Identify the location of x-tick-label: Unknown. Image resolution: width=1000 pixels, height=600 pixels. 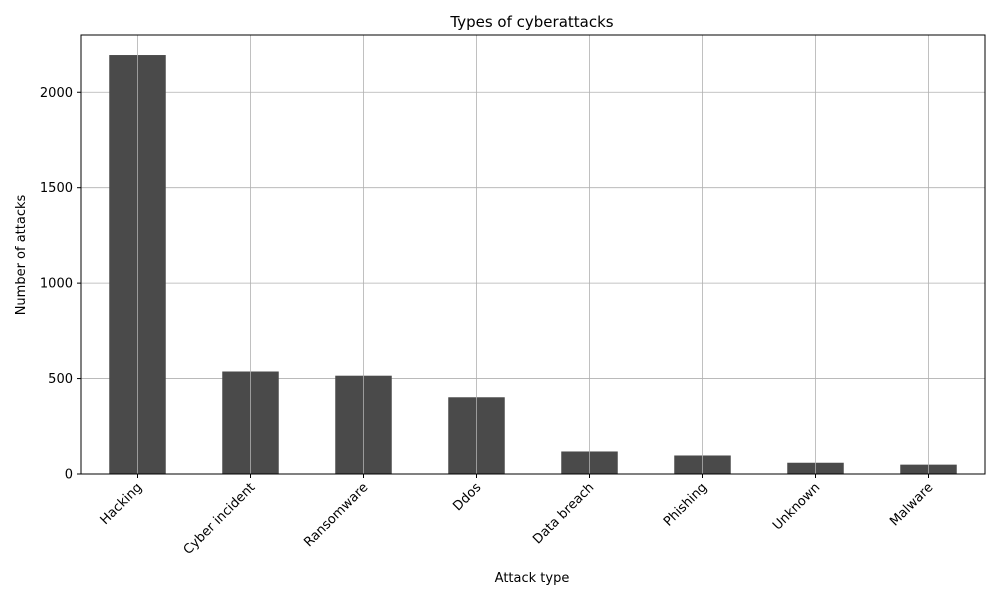
(796, 506).